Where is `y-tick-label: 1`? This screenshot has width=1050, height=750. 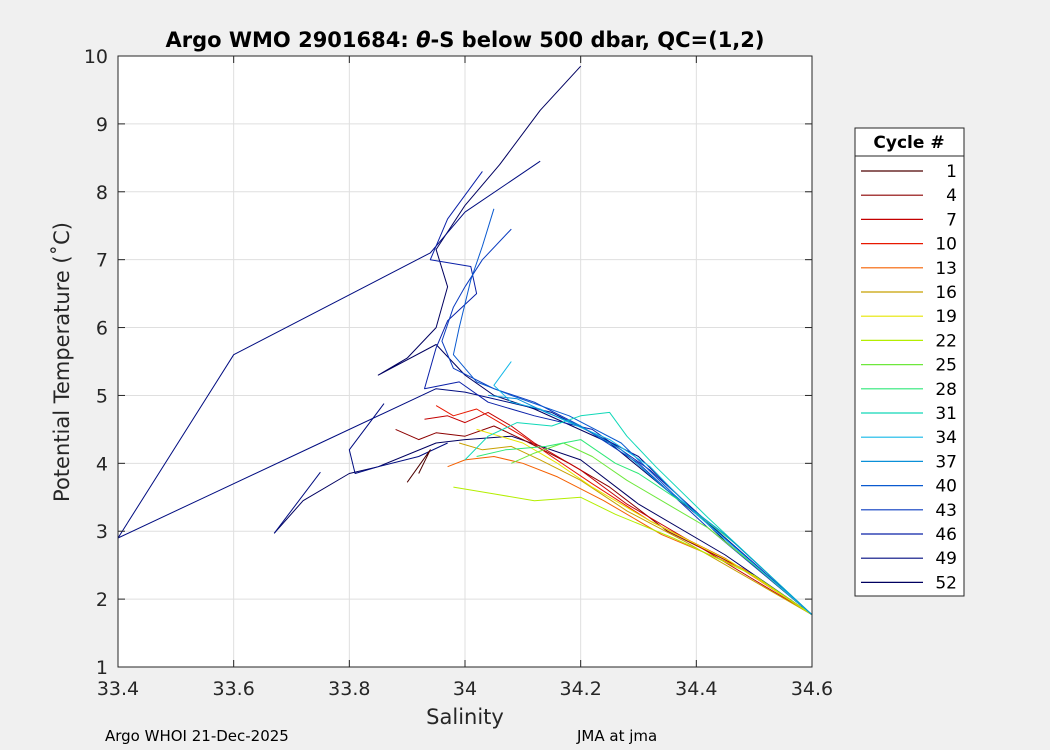
y-tick-label: 1 is located at coordinates (102, 668).